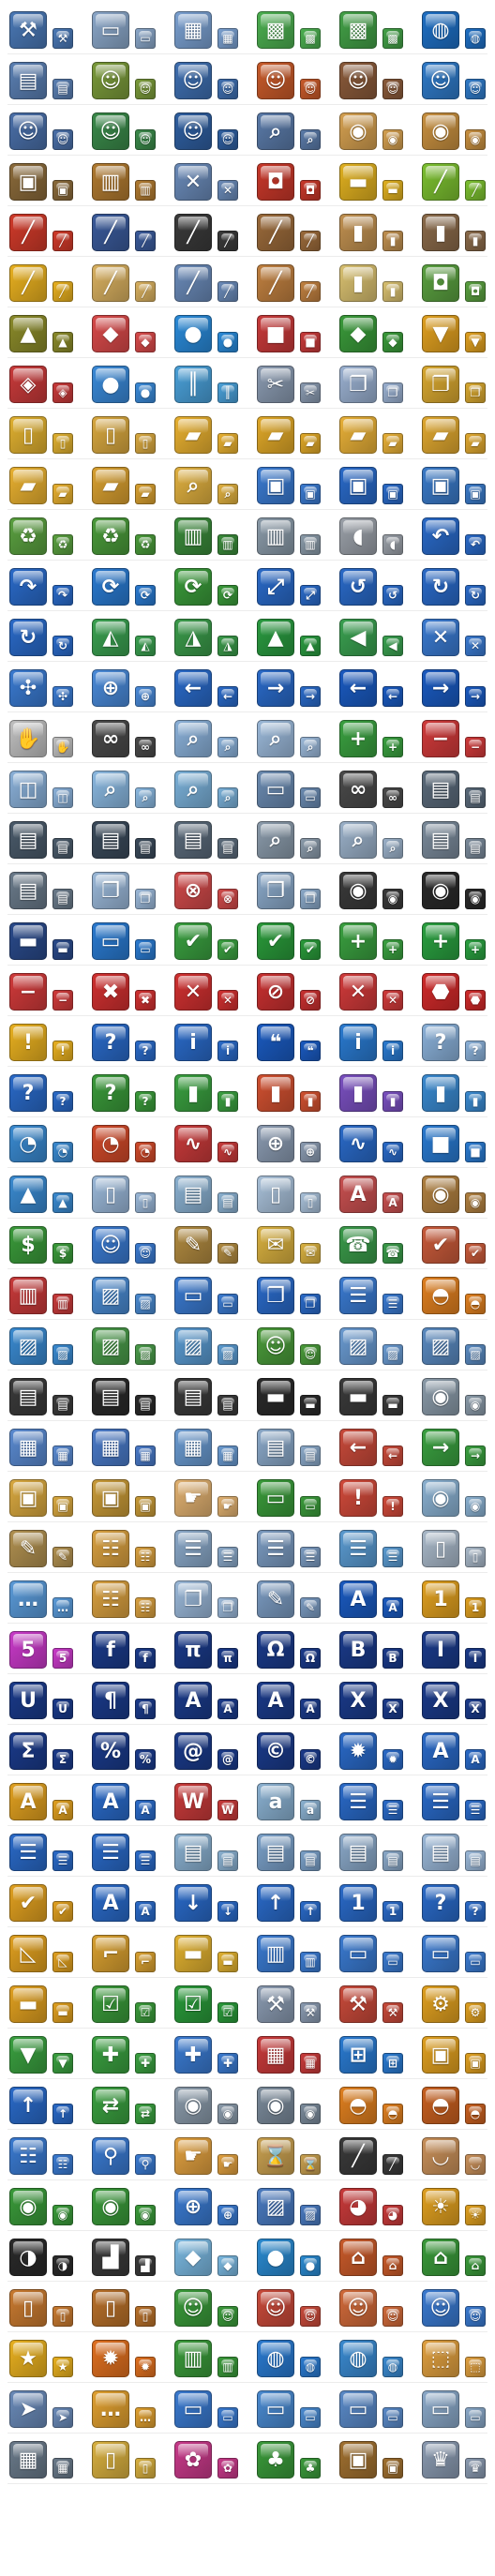  Describe the element at coordinates (358, 131) in the screenshot. I see `icon-glyph: ◉` at that location.